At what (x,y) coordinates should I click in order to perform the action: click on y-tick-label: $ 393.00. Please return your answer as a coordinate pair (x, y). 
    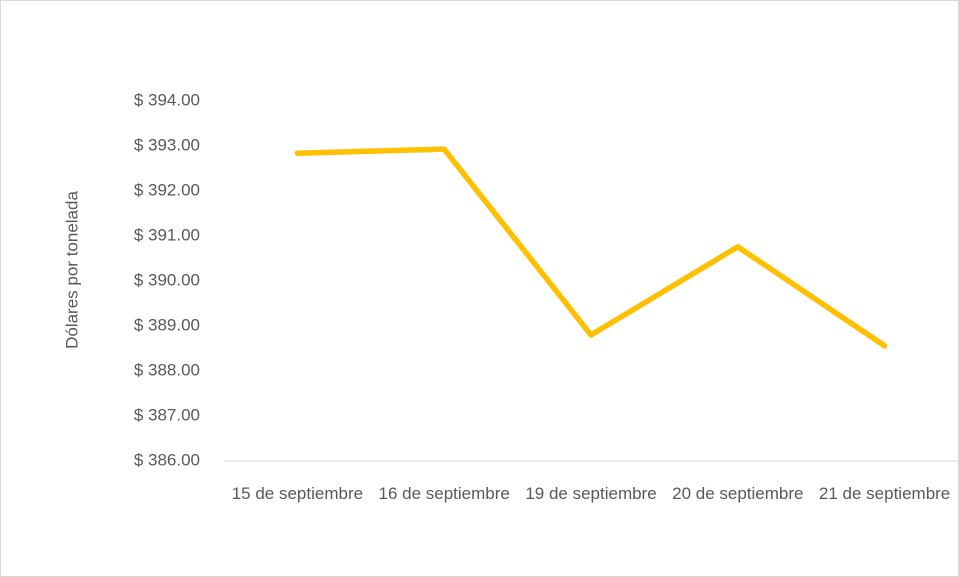
    Looking at the image, I should click on (167, 144).